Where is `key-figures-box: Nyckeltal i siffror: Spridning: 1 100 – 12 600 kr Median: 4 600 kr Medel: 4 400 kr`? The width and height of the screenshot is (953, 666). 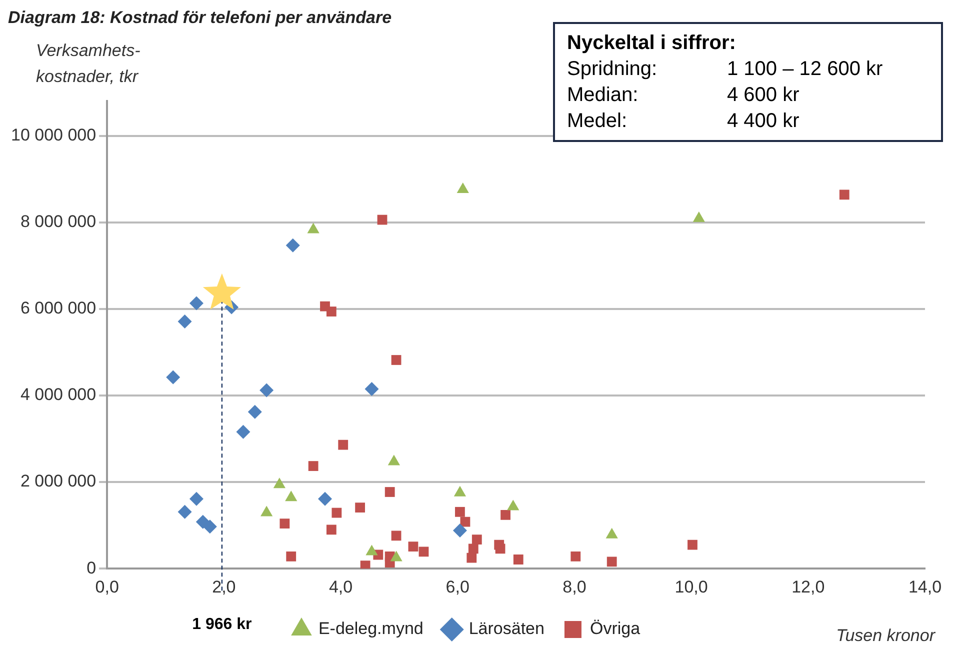
key-figures-box: Nyckeltal i siffror: Spridning: 1 100 – 12 600 kr Median: 4 600 kr Medel: 4 400 kr is located at coordinates (748, 82).